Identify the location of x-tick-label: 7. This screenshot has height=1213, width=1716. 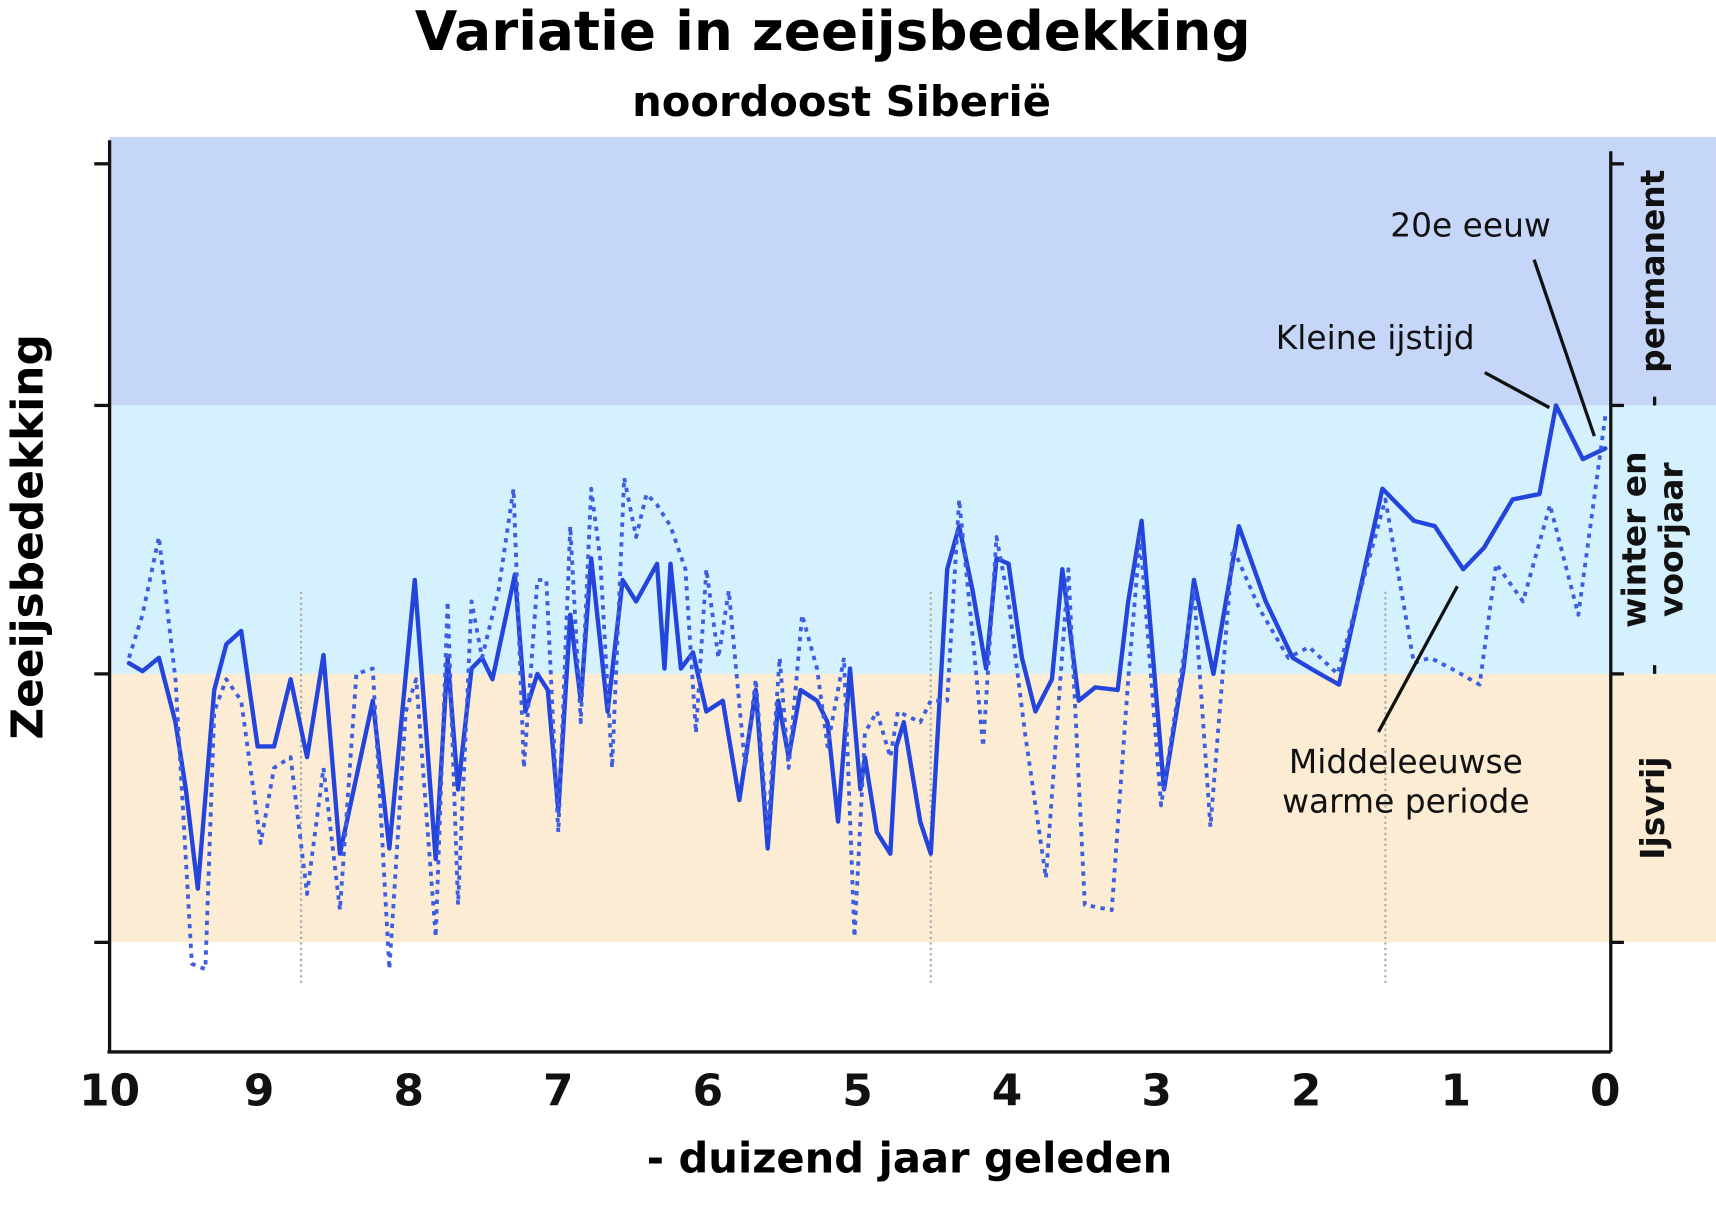
(558, 1091).